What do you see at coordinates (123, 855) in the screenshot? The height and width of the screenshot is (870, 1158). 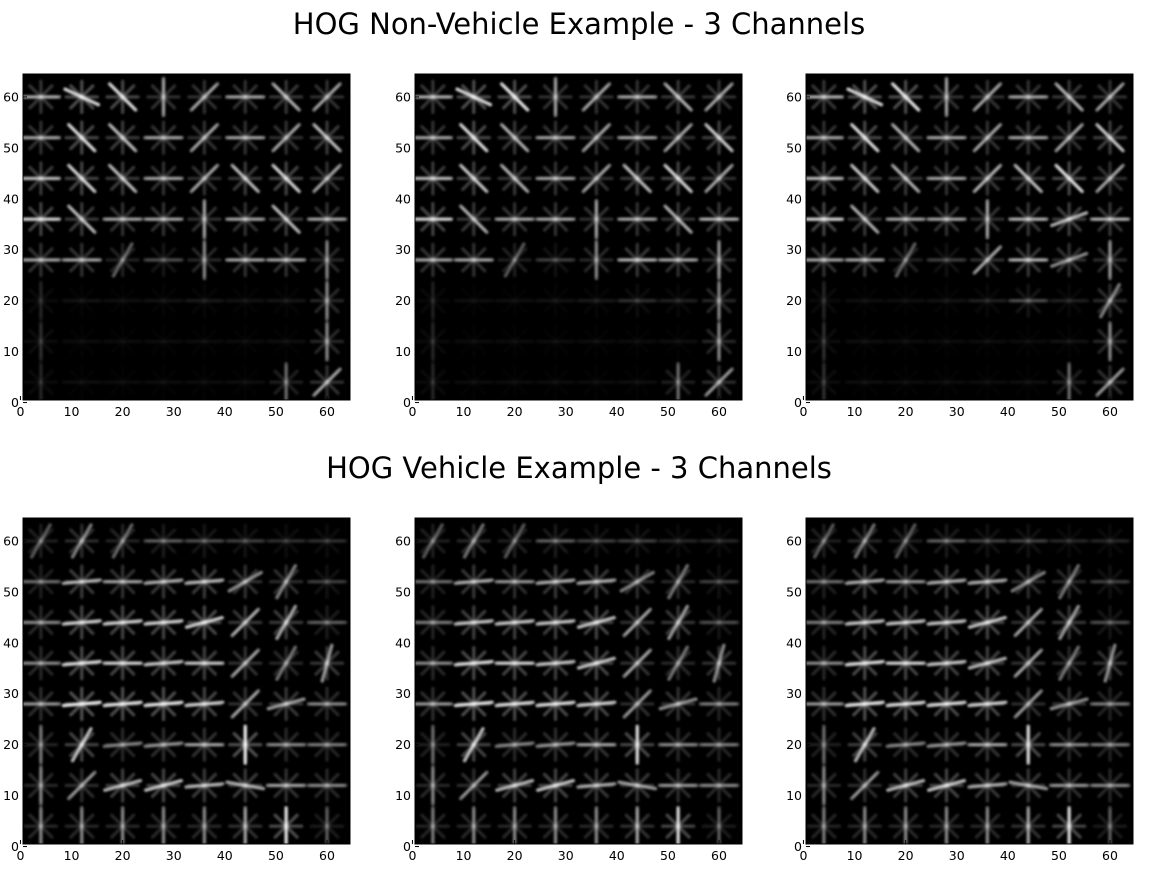 I see `x-tick-label: 20` at bounding box center [123, 855].